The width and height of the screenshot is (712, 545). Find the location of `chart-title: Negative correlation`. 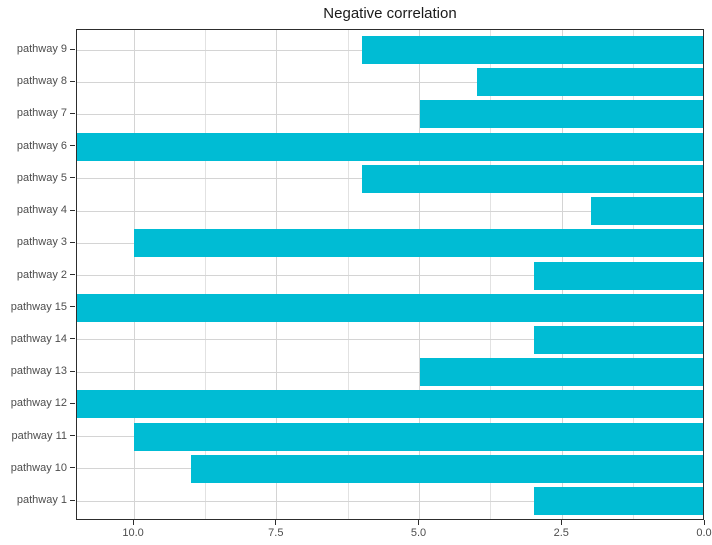

chart-title: Negative correlation is located at coordinates (390, 13).